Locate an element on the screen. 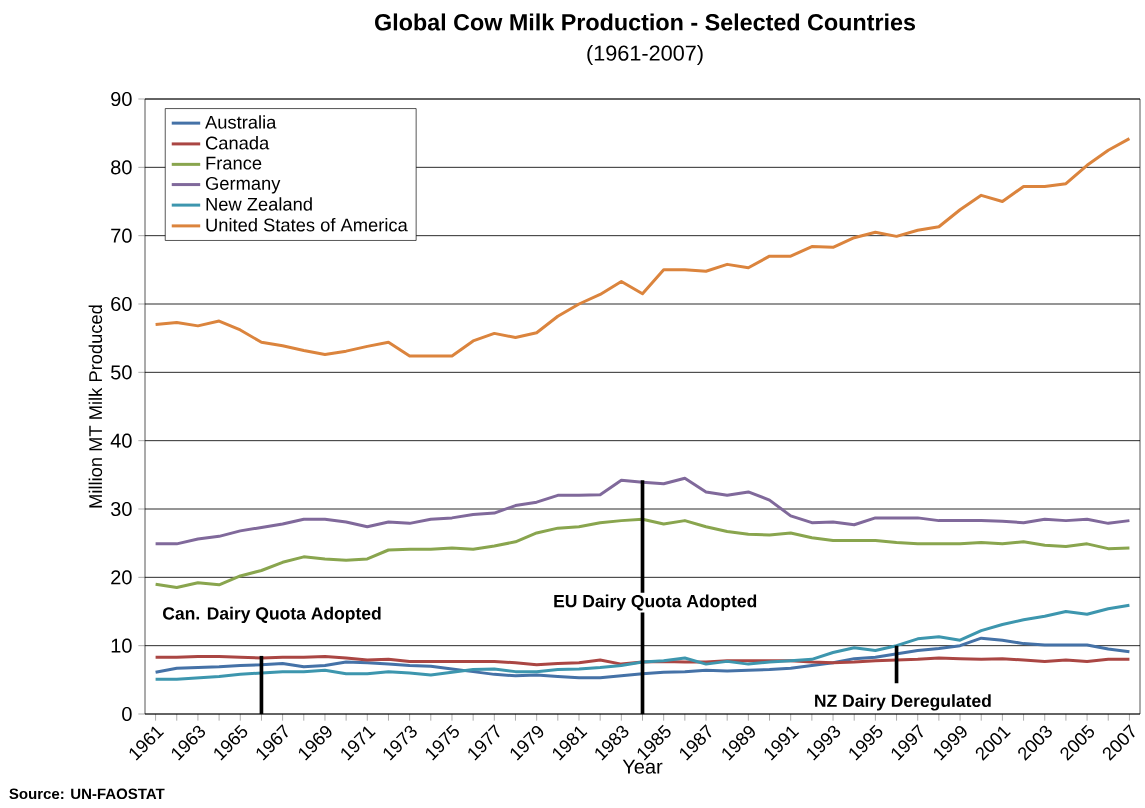 The width and height of the screenshot is (1145, 808). y-tick-label: 20 is located at coordinates (121, 577).